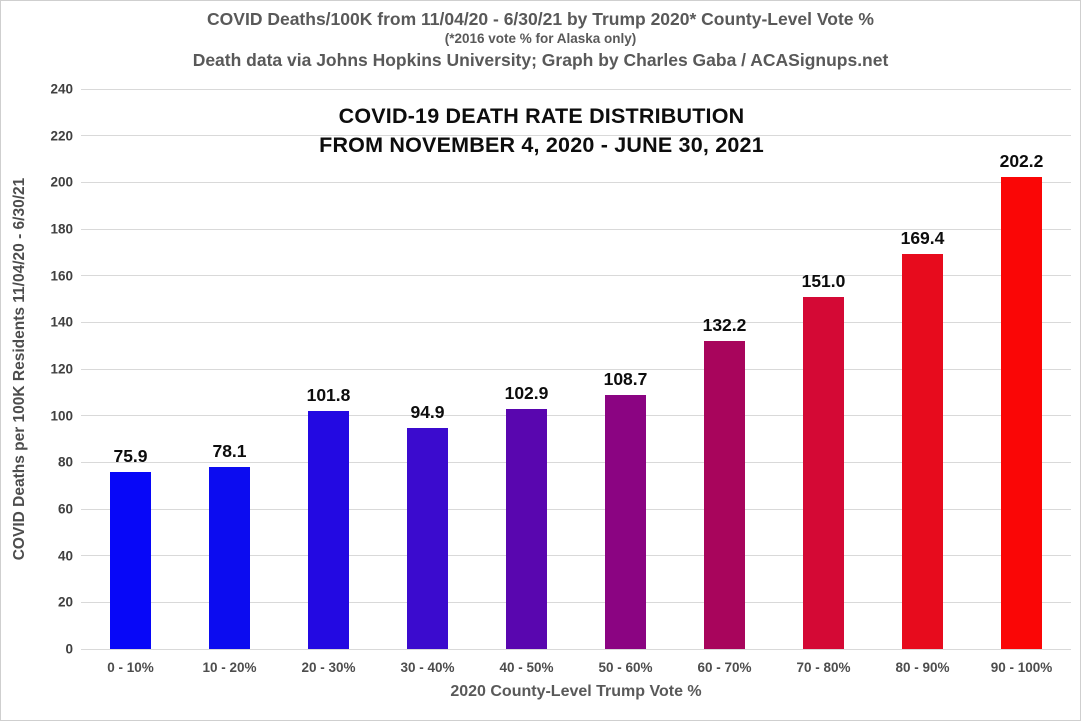 Image resolution: width=1081 pixels, height=721 pixels. What do you see at coordinates (427, 667) in the screenshot?
I see `x-tick-30 - 40%: 30 - 40%` at bounding box center [427, 667].